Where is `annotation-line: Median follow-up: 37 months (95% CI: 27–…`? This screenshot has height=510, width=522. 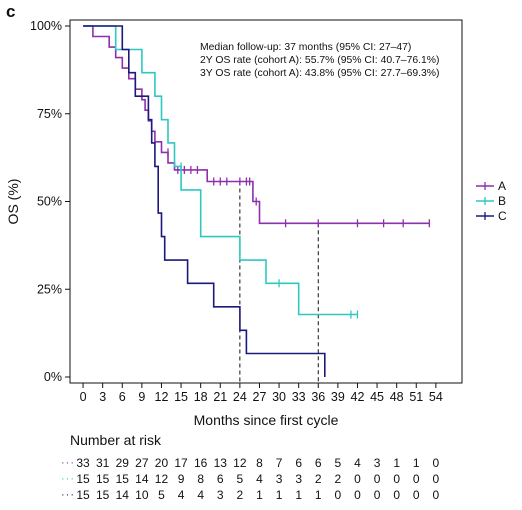 annotation-line: Median follow-up: 37 months (95% CI: 27–… is located at coordinates (305, 47).